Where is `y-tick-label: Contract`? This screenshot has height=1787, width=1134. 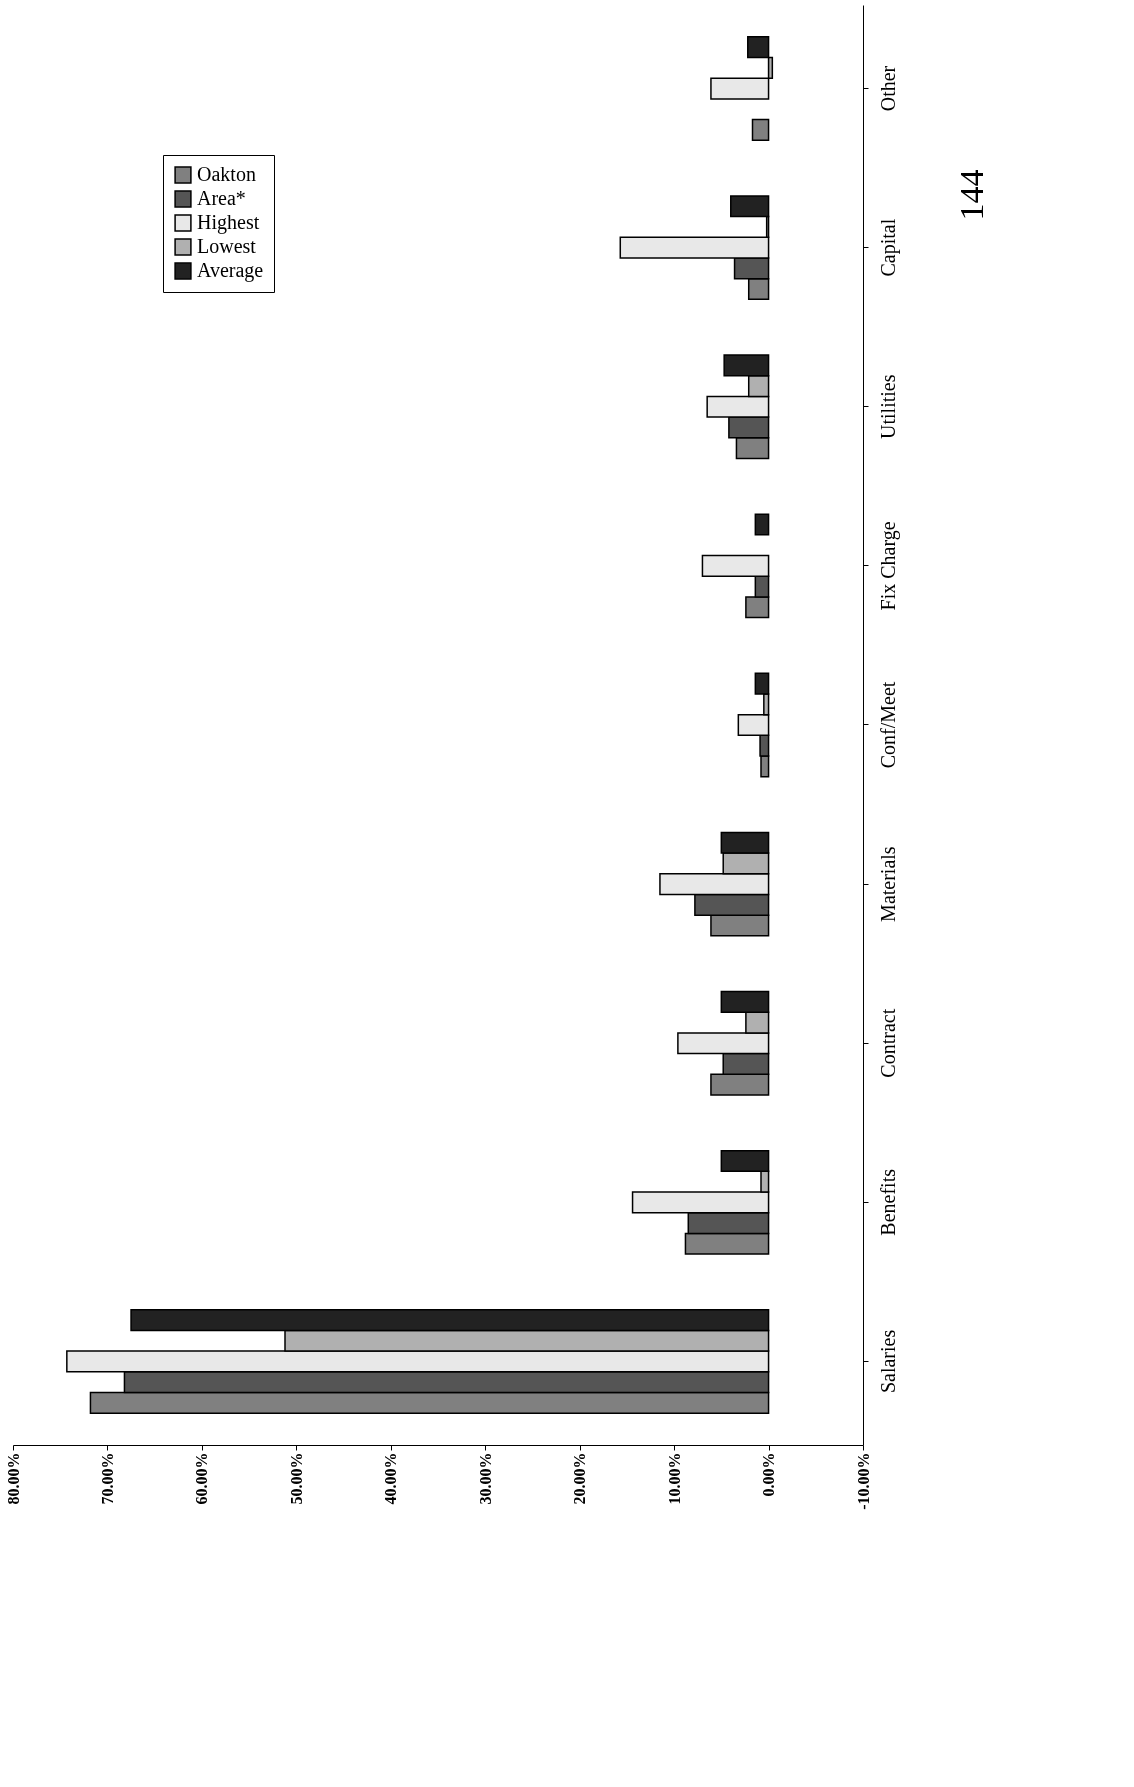
y-tick-label: Contract is located at coordinates (887, 1043).